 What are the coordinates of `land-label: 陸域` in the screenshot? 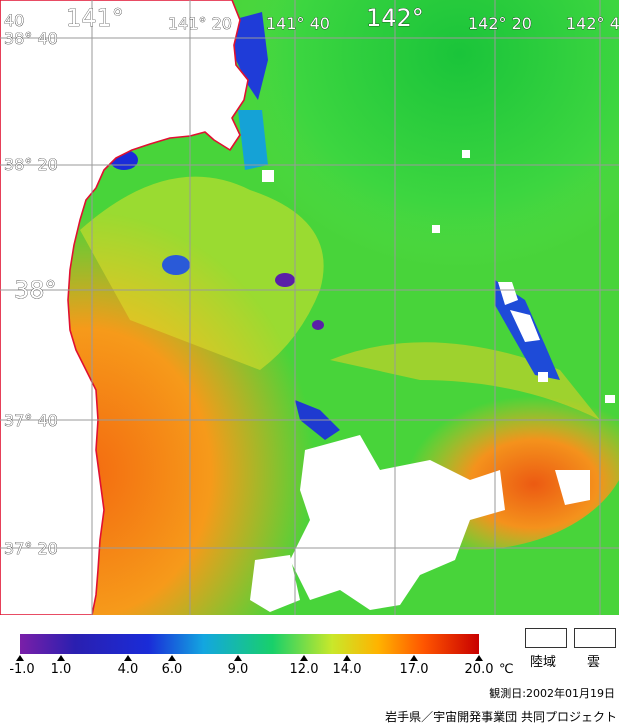 It's located at (543, 662).